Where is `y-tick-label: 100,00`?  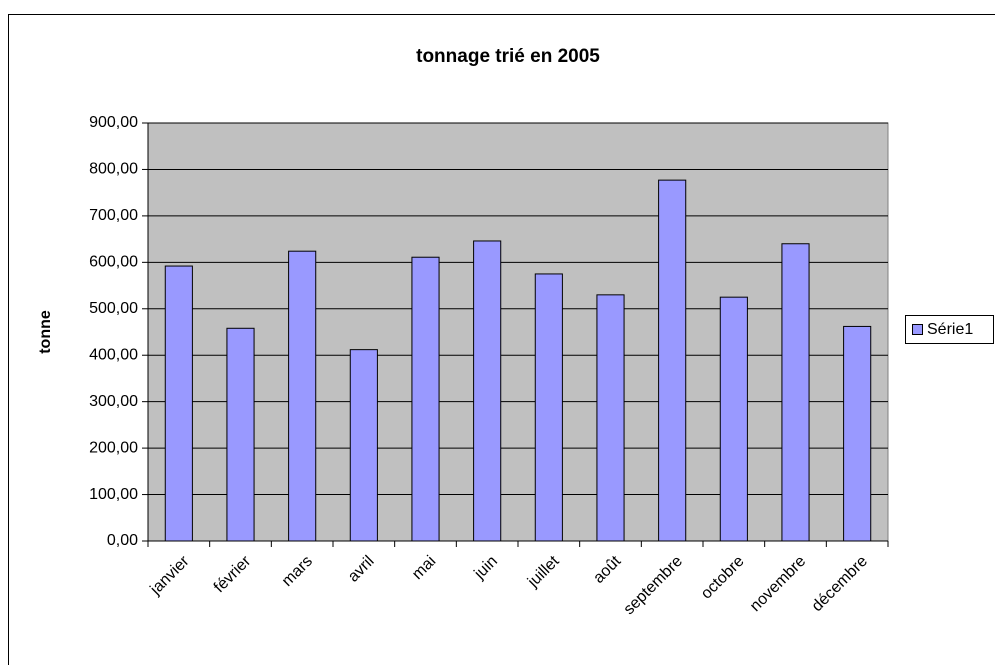
y-tick-label: 100,00 is located at coordinates (113, 494).